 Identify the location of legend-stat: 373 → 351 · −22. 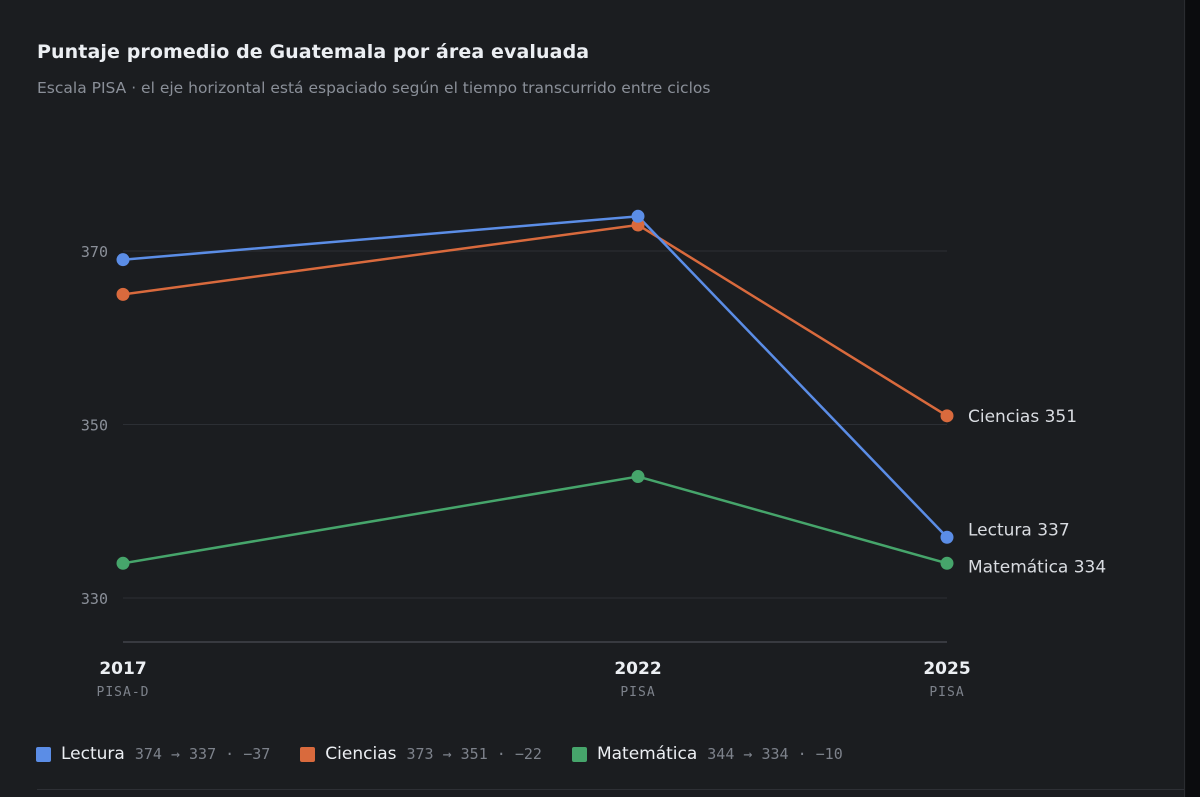
(474, 754).